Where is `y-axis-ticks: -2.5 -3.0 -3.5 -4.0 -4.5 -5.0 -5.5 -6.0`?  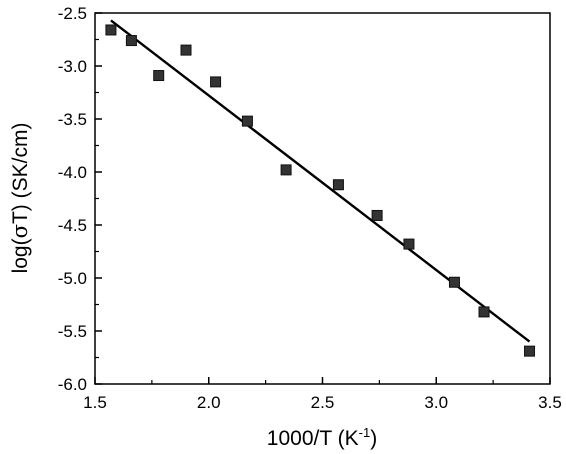 y-axis-ticks: -2.5 -3.0 -3.5 -4.0 -4.5 -5.0 -5.5 -6.0 is located at coordinates (80, 199).